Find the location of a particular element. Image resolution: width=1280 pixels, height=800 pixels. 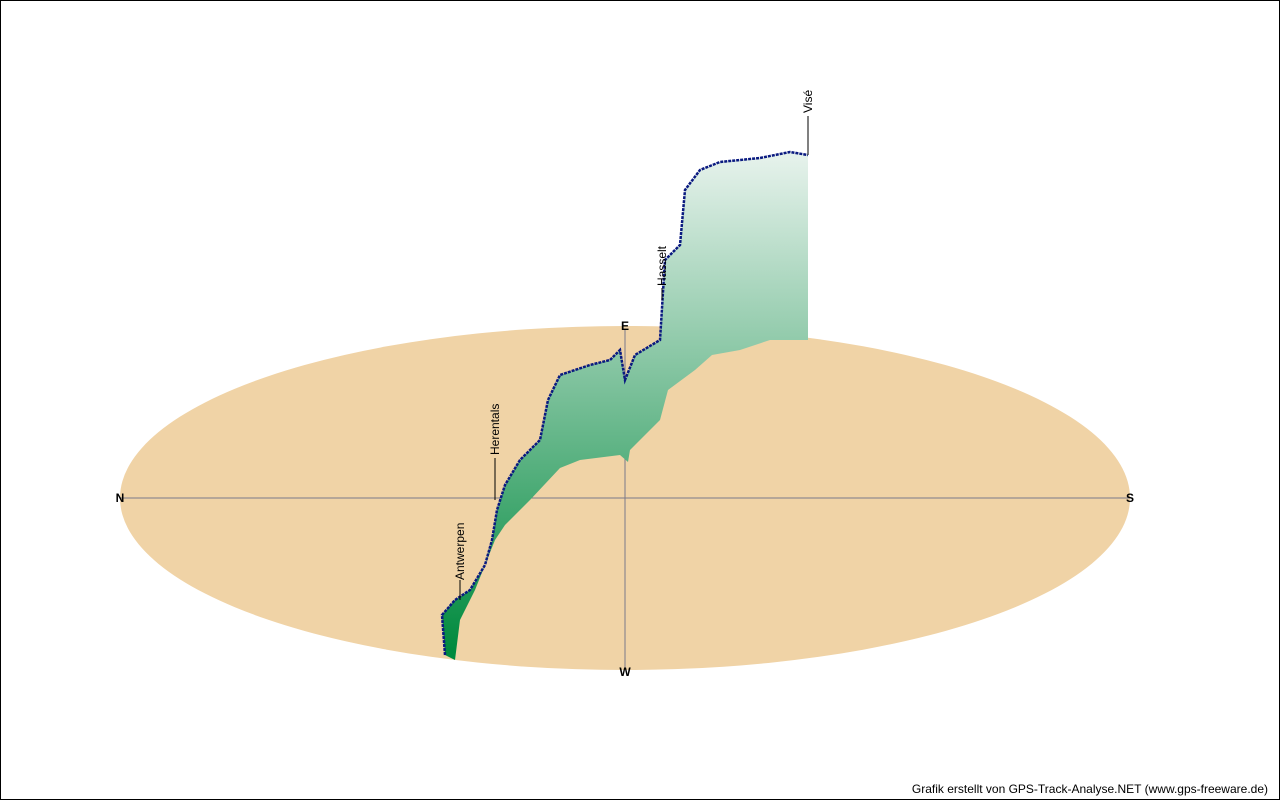

place-label: Visé is located at coordinates (808, 101).